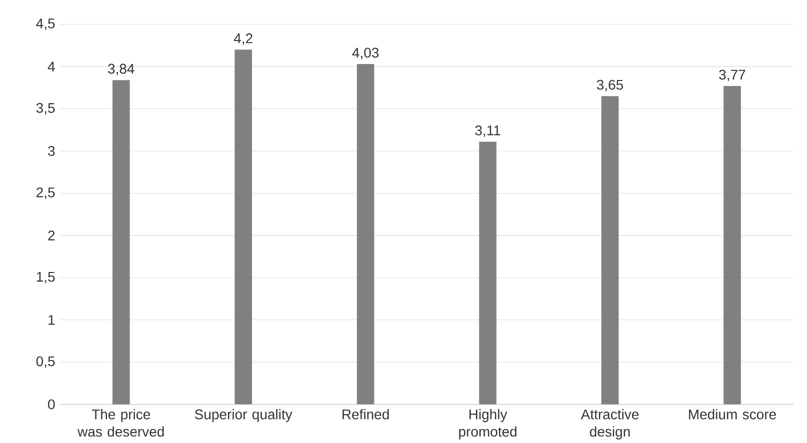 Image resolution: width=807 pixels, height=443 pixels. Describe the element at coordinates (365, 414) in the screenshot. I see `x-tick-label: Refined` at that location.